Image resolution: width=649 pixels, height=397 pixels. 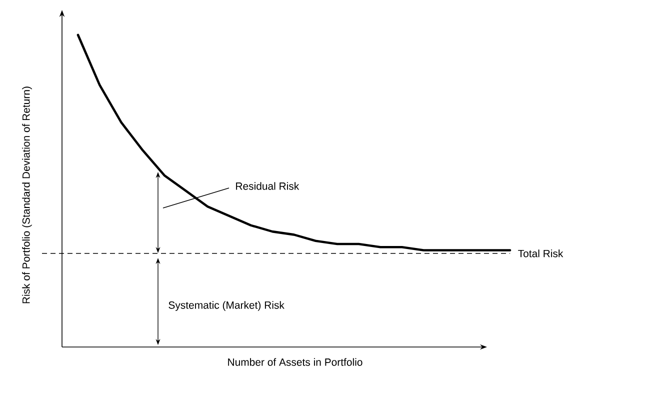 What do you see at coordinates (226, 306) in the screenshot?
I see `annotation: Systematic (Market) Risk` at bounding box center [226, 306].